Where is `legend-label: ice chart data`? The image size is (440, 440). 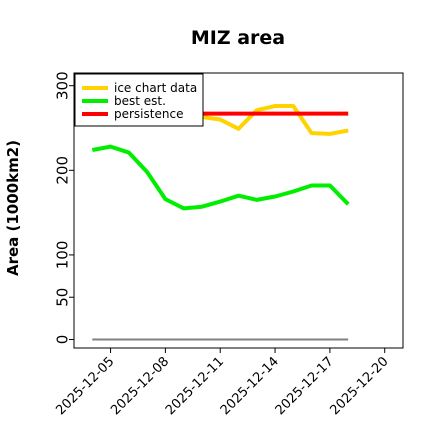 legend-label: ice chart data is located at coordinates (155, 88).